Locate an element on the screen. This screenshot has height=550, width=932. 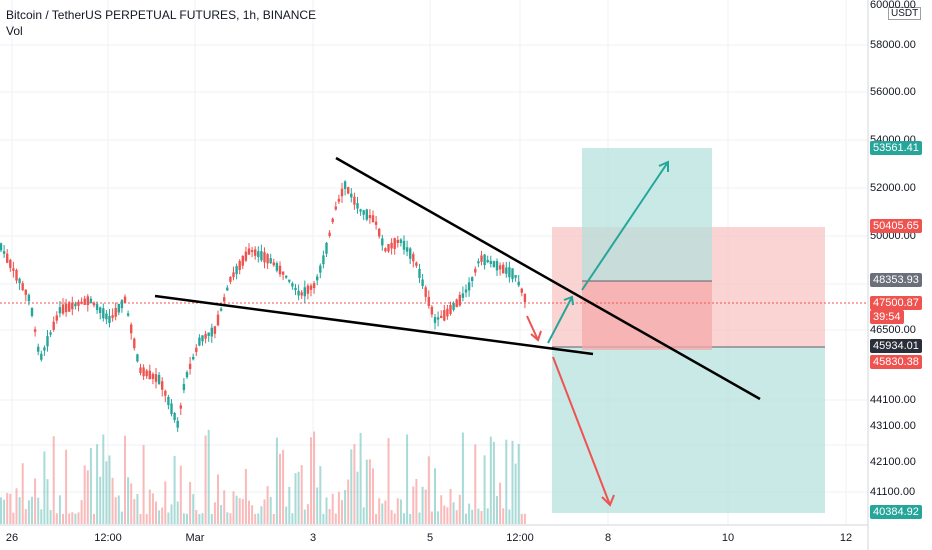
currency-button: USDT is located at coordinates (905, 13).